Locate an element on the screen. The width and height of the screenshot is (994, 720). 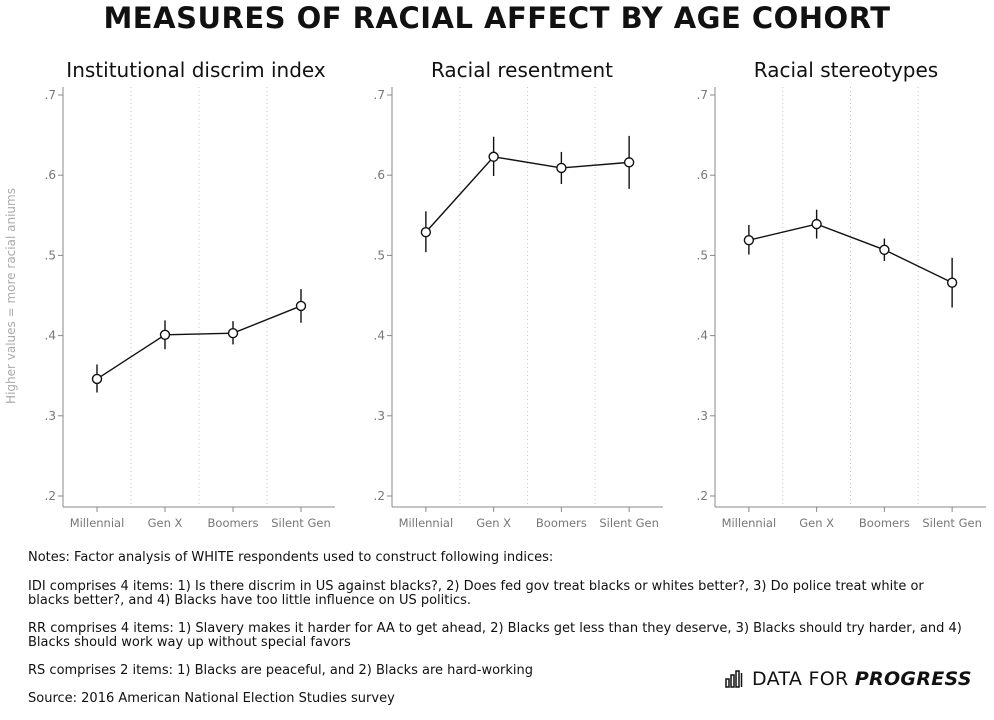
bar-chart-icon is located at coordinates (734, 679).